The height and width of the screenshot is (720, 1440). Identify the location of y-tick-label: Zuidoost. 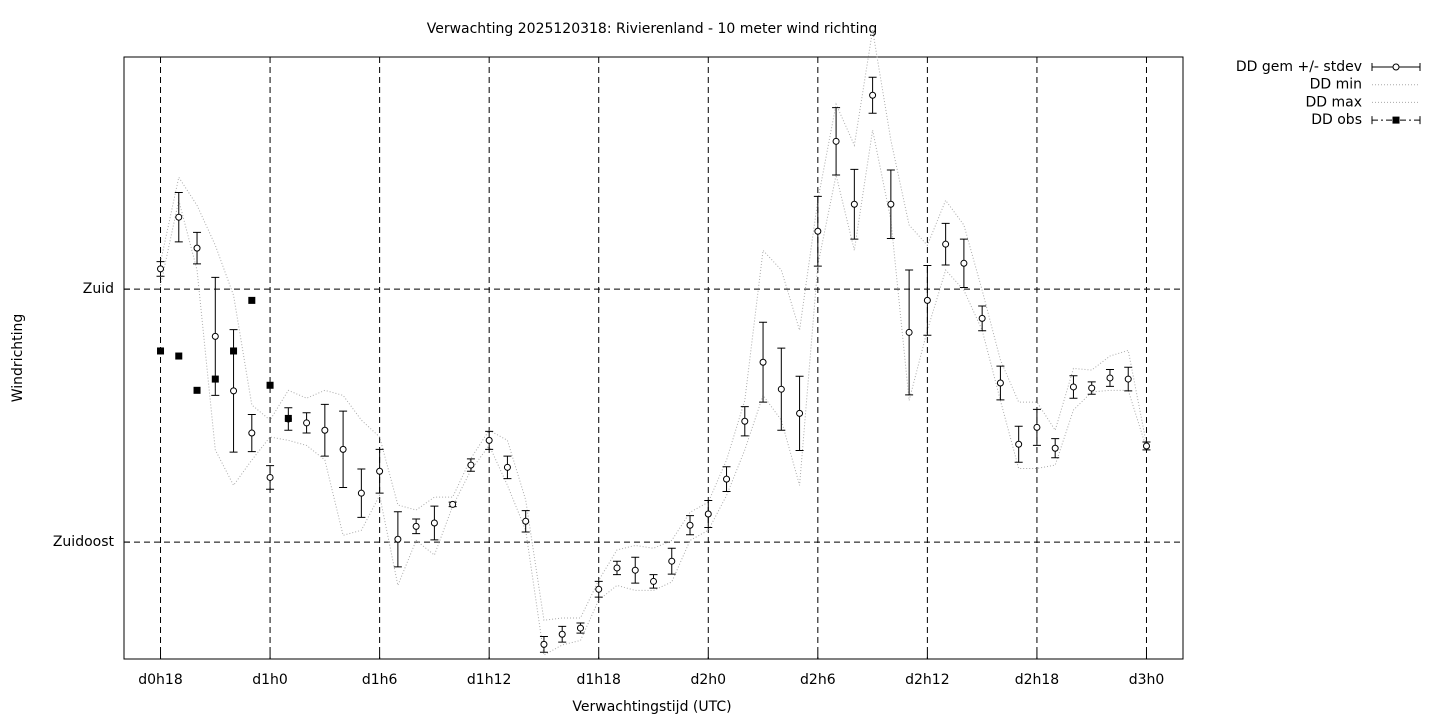
(84, 542).